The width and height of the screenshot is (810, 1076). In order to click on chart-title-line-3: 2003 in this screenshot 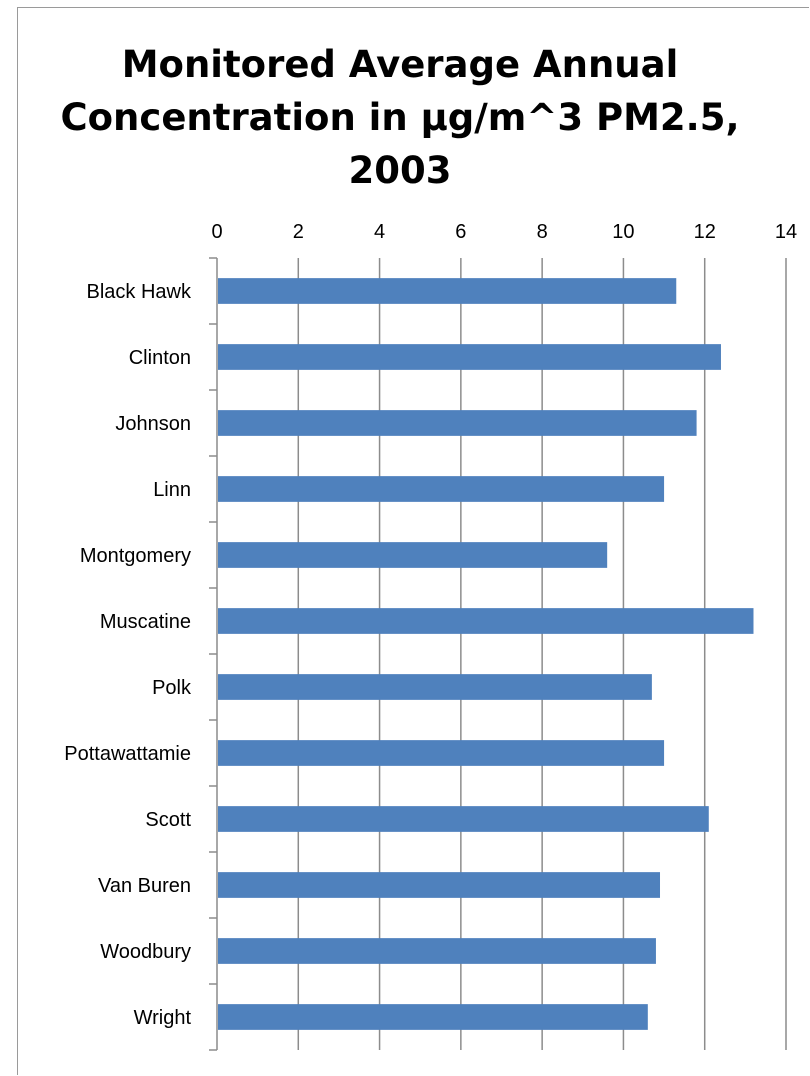, I will do `click(400, 170)`.